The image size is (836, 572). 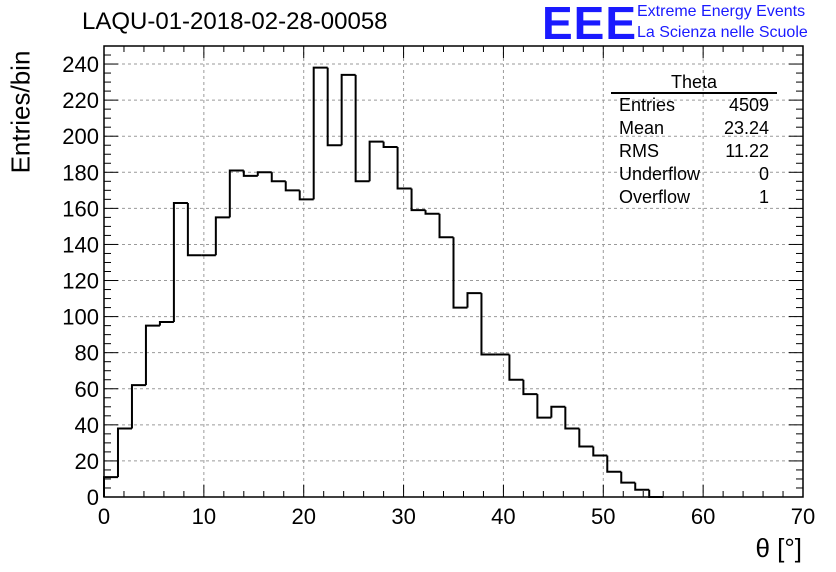 What do you see at coordinates (87, 389) in the screenshot?
I see `y-tick-label: 60` at bounding box center [87, 389].